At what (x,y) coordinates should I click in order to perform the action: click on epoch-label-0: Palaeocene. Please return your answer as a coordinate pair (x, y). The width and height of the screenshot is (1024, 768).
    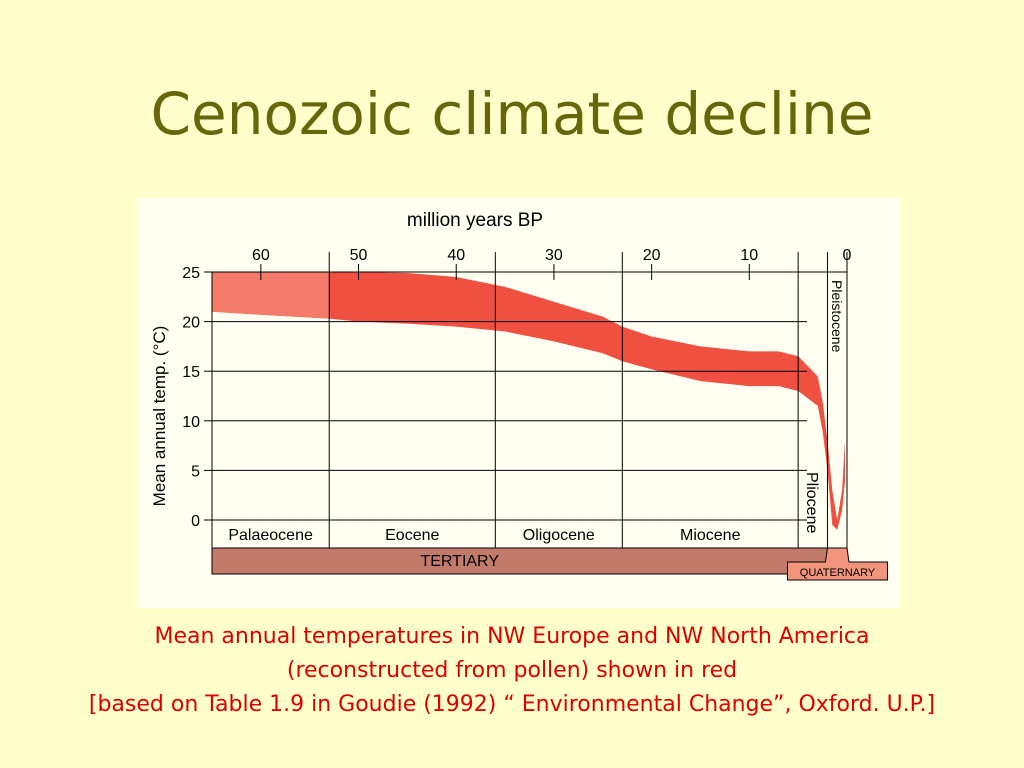
    Looking at the image, I should click on (270, 535).